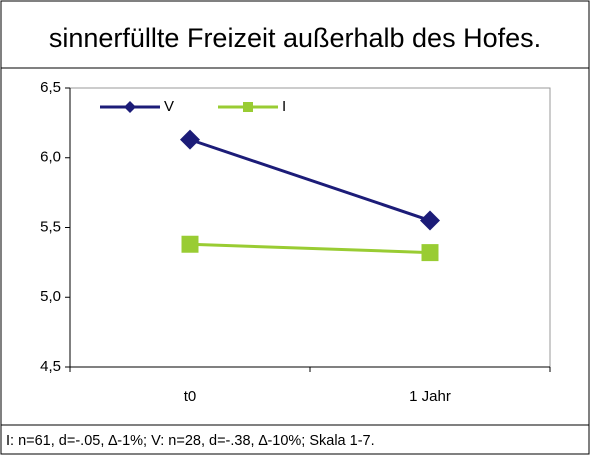 The image size is (590, 455). What do you see at coordinates (430, 396) in the screenshot?
I see `x-tick-label: 1 Jahr` at bounding box center [430, 396].